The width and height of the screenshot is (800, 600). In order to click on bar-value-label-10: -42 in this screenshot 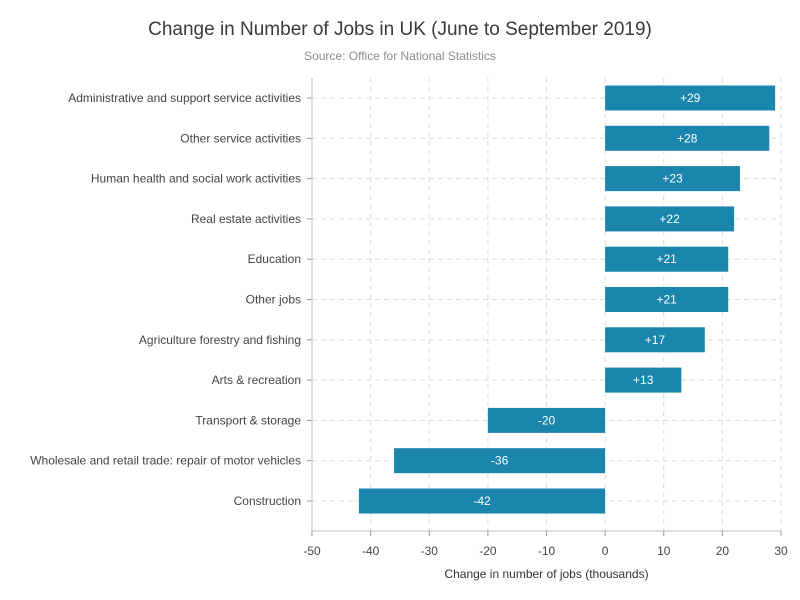, I will do `click(482, 501)`.